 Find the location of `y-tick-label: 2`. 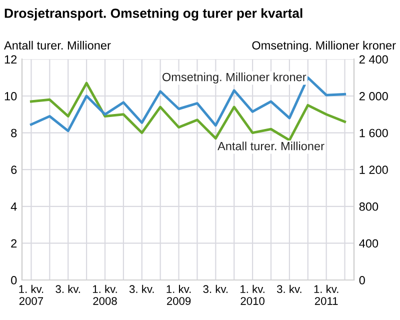

y-tick-label: 2 is located at coordinates (14, 243).